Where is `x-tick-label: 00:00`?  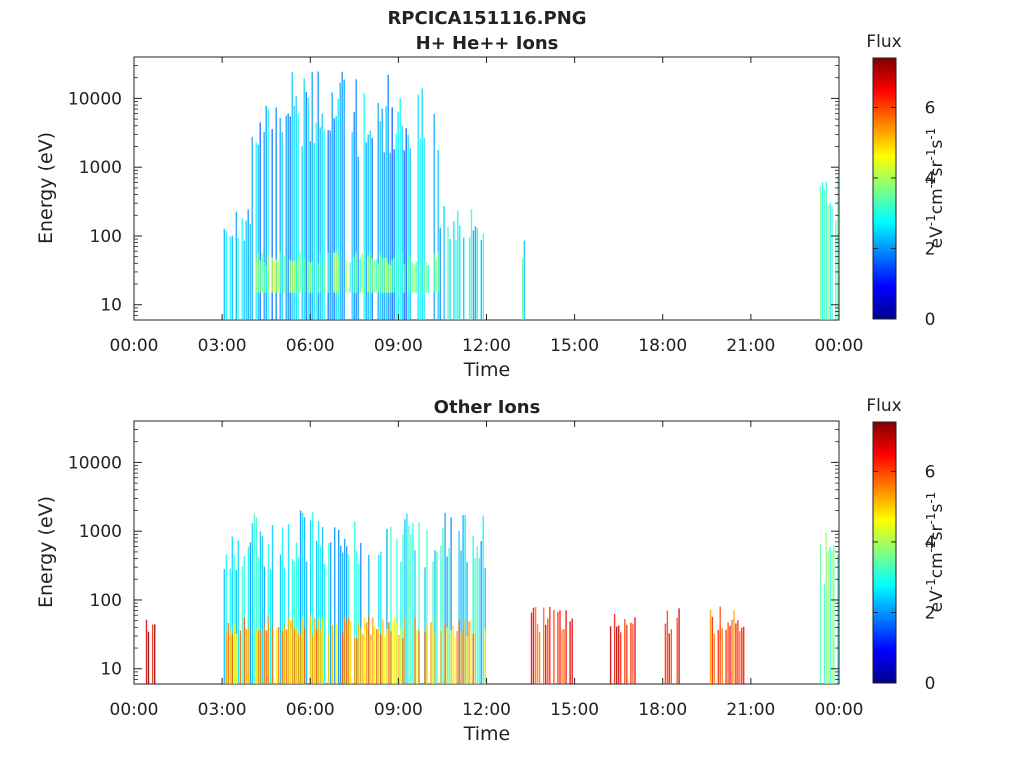 x-tick-label: 00:00 is located at coordinates (134, 710).